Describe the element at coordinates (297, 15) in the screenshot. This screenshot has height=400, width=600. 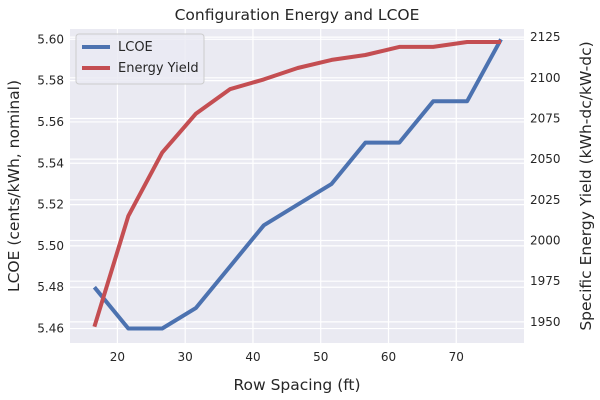
I see `chart-title: Configuration Energy and LCOE` at that location.